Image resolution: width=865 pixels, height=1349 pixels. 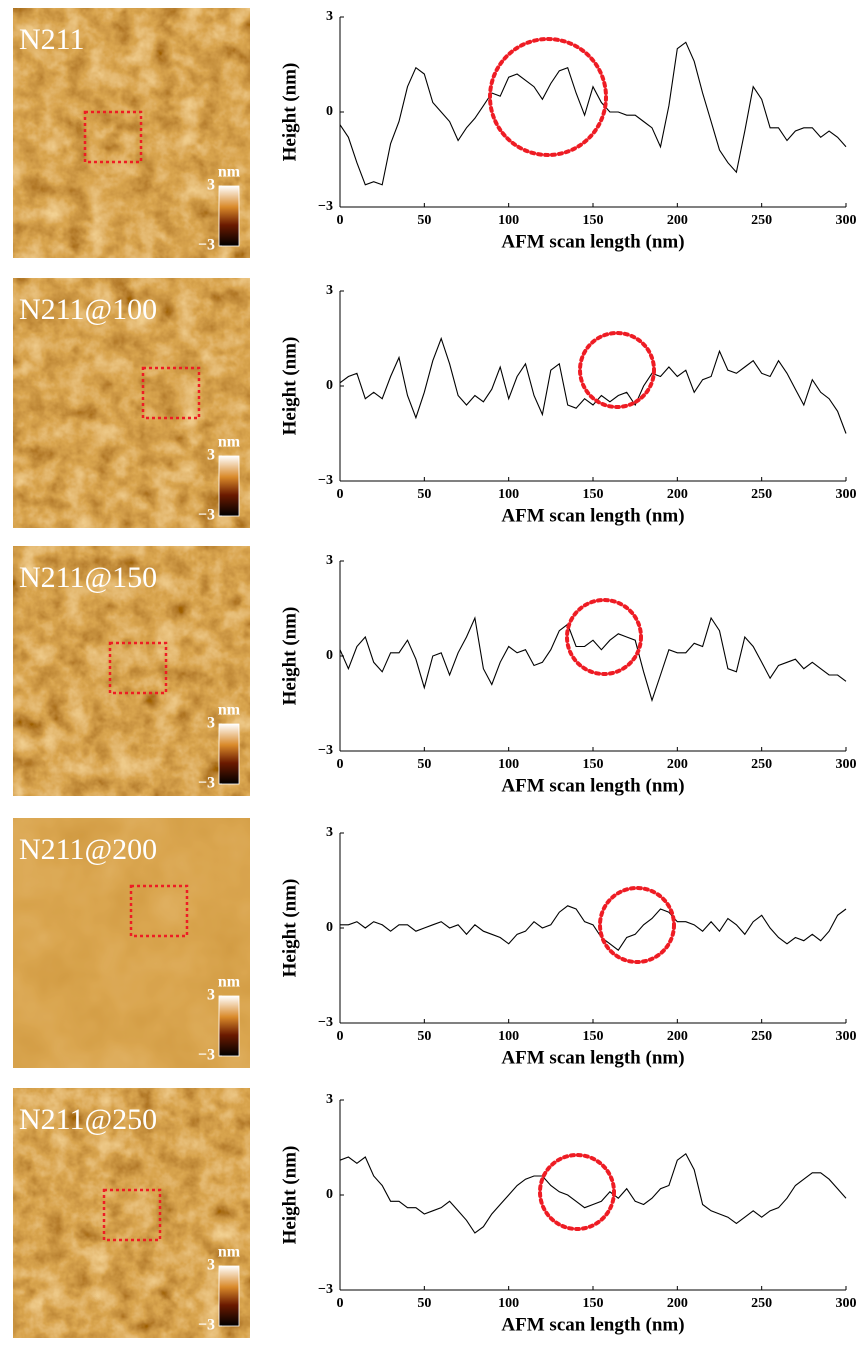 I want to click on image-label: N211, so click(x=52, y=39).